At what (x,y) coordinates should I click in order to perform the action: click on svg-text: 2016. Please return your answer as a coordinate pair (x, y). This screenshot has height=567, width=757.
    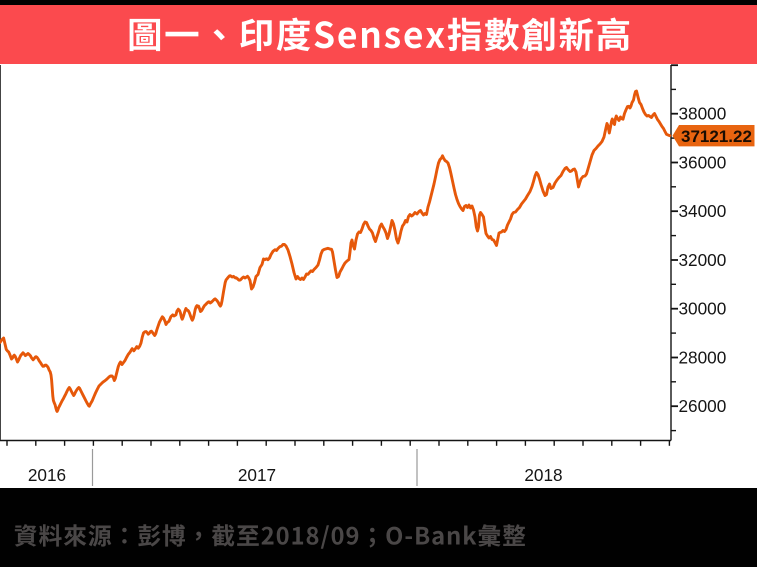
    Looking at the image, I should click on (47, 475).